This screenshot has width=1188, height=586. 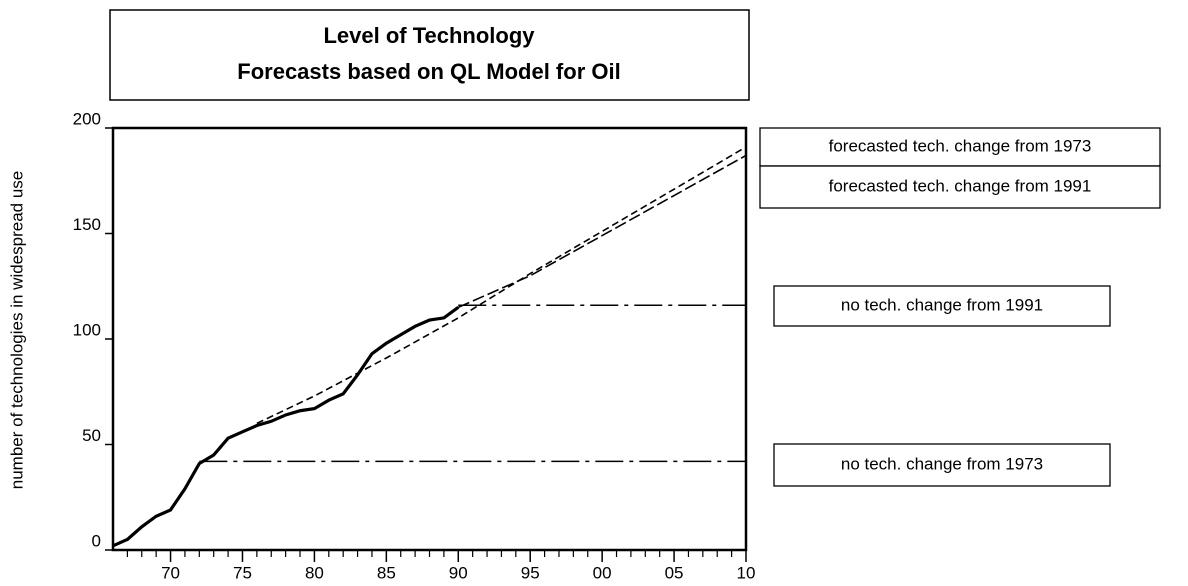 I want to click on chart-subtitle: Forecasts based on QL Model for Oil, so click(x=428, y=71).